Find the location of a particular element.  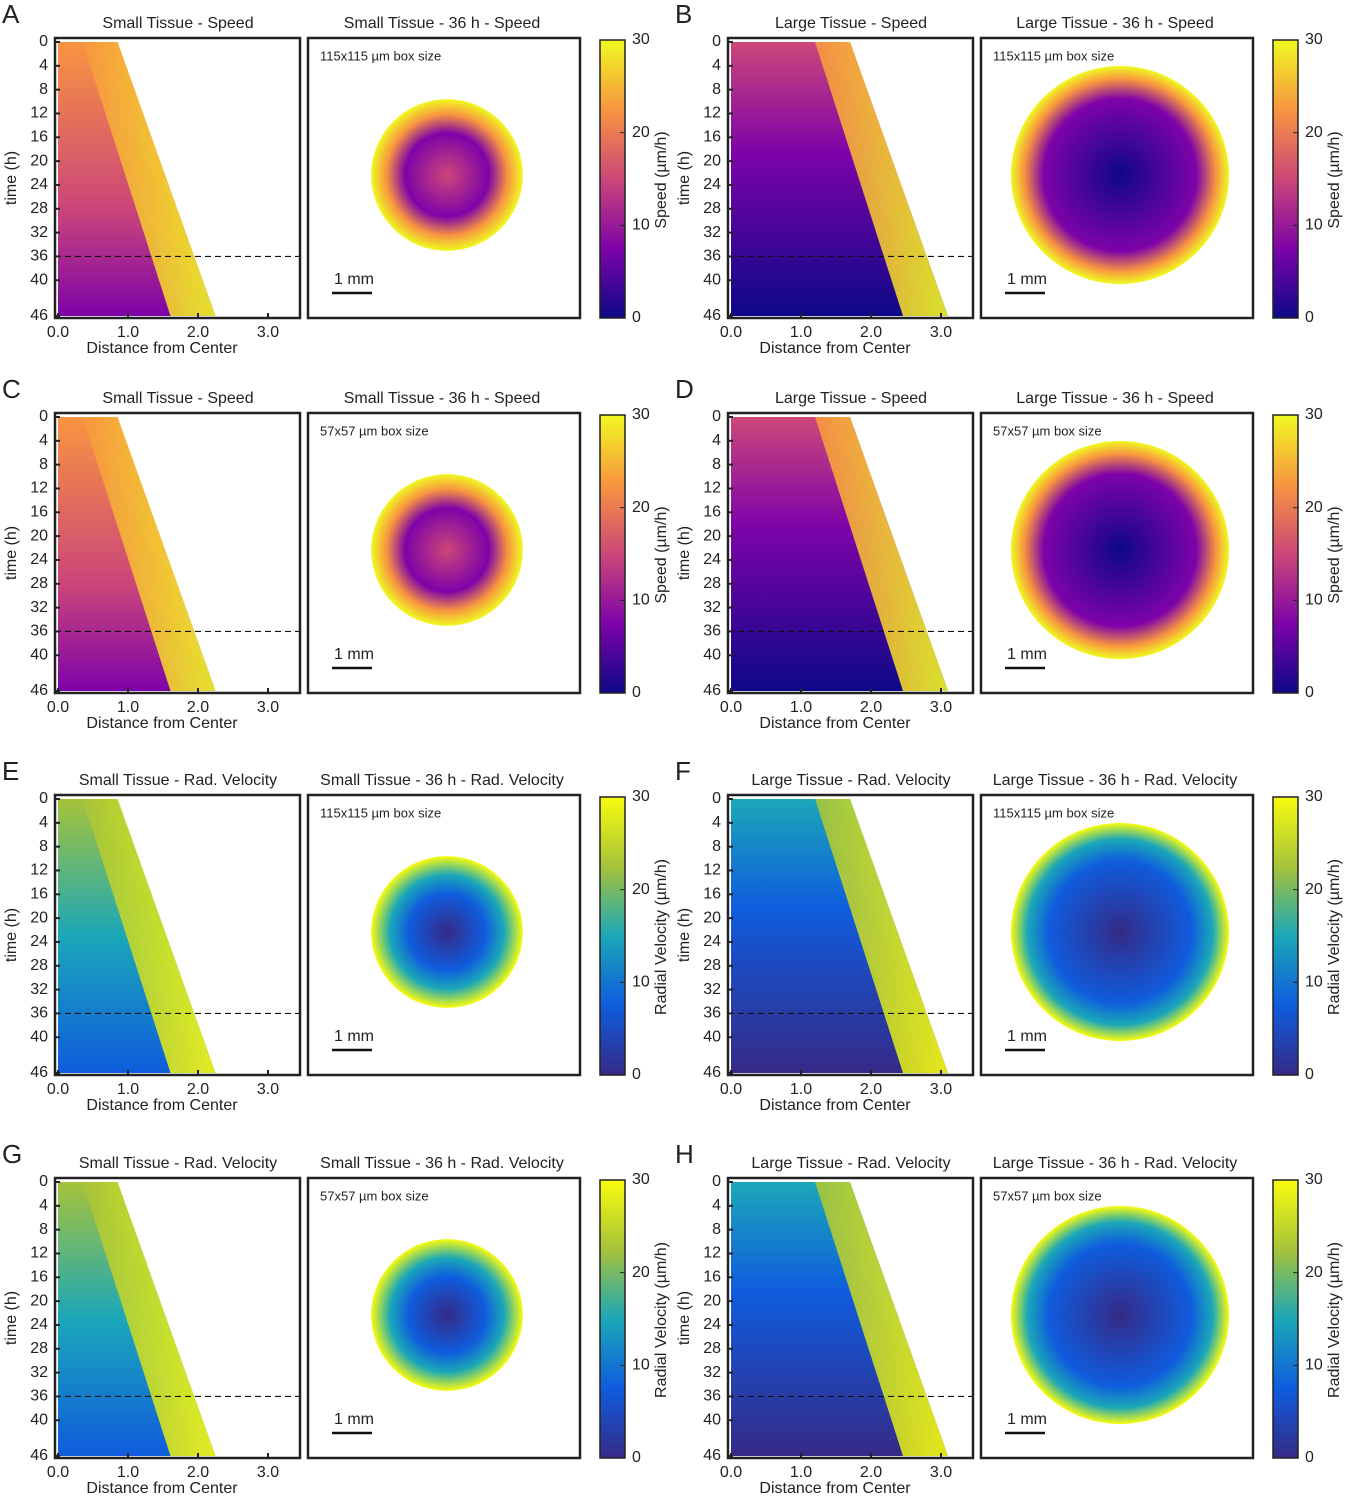

map-title: Large Tissue - 36 h - Rad. Velocity is located at coordinates (1115, 1163).